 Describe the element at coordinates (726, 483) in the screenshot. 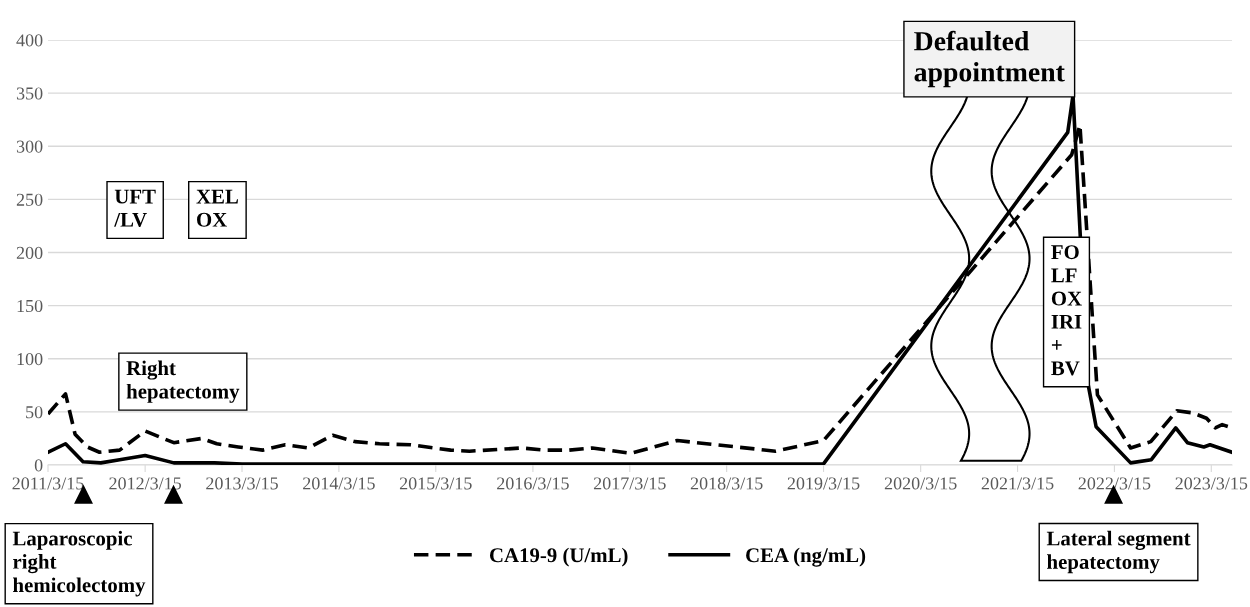

I see `x-tick-label: 2018/3/15` at that location.